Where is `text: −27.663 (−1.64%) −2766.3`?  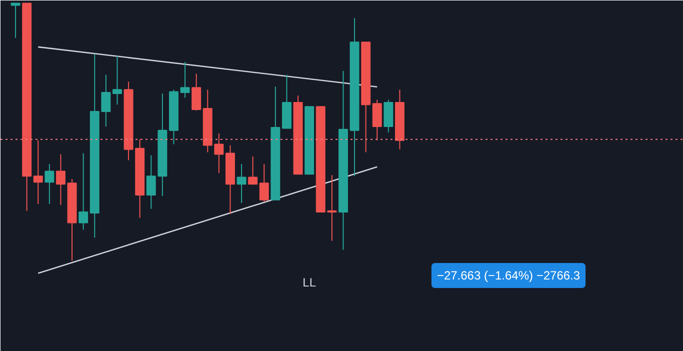 text: −27.663 (−1.64%) −2766.3 is located at coordinates (508, 275).